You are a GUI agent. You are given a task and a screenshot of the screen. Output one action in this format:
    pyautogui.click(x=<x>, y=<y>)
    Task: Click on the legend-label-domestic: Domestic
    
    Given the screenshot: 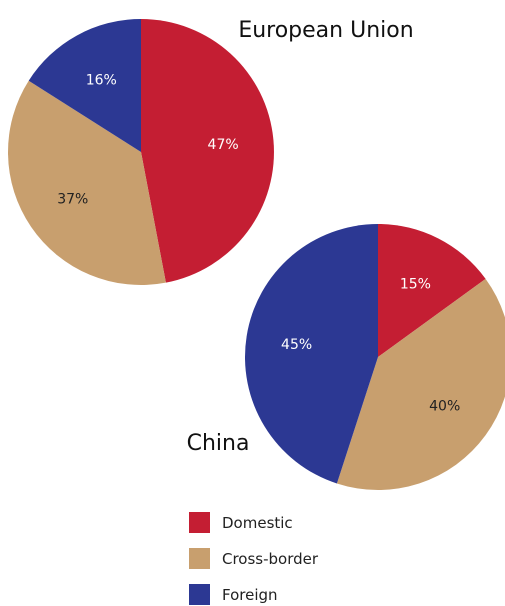 What is the action you would take?
    pyautogui.click(x=257, y=523)
    